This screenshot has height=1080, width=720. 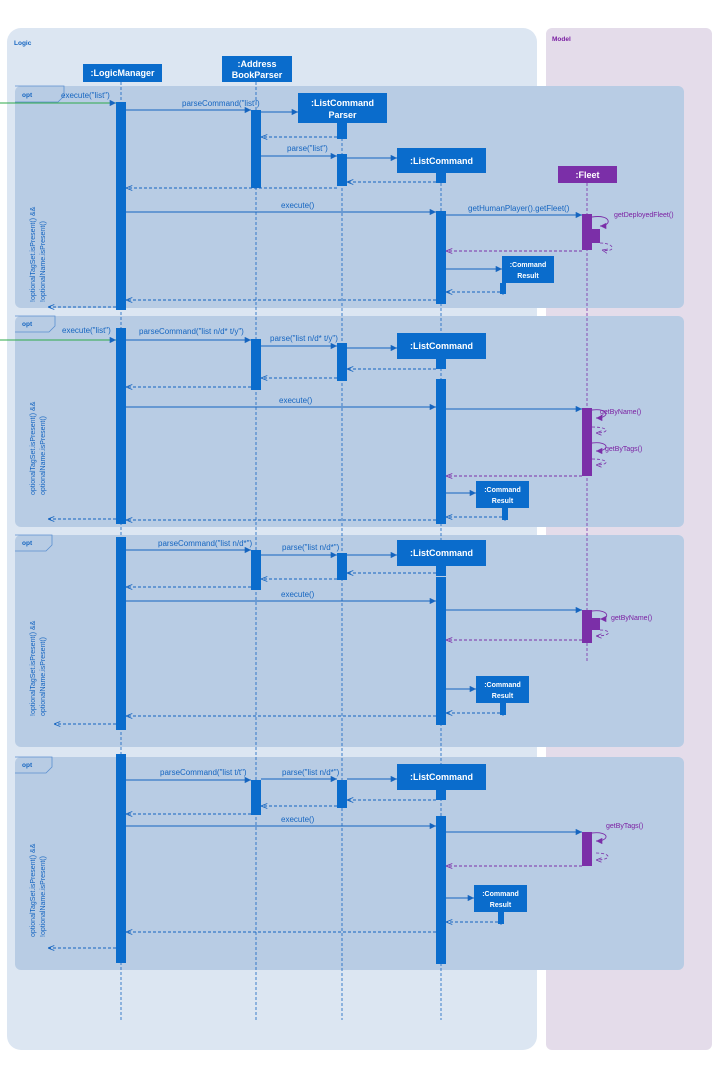 What do you see at coordinates (624, 826) in the screenshot?
I see `label-self-call: getByTags()` at bounding box center [624, 826].